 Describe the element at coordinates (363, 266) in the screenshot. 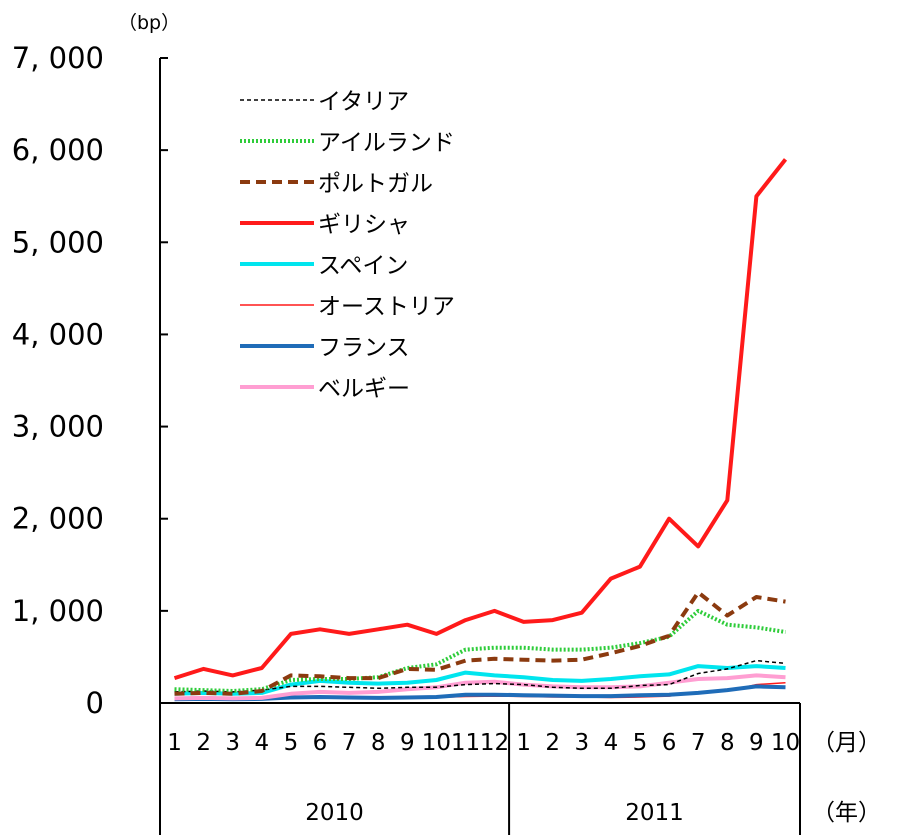

I see `legend-label: スペイン` at that location.